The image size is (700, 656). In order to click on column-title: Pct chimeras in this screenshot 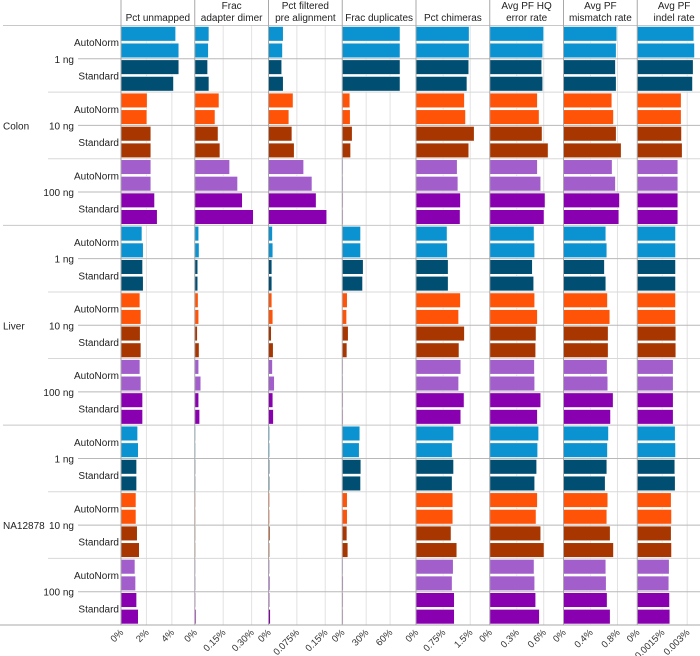, I will do `click(453, 18)`.